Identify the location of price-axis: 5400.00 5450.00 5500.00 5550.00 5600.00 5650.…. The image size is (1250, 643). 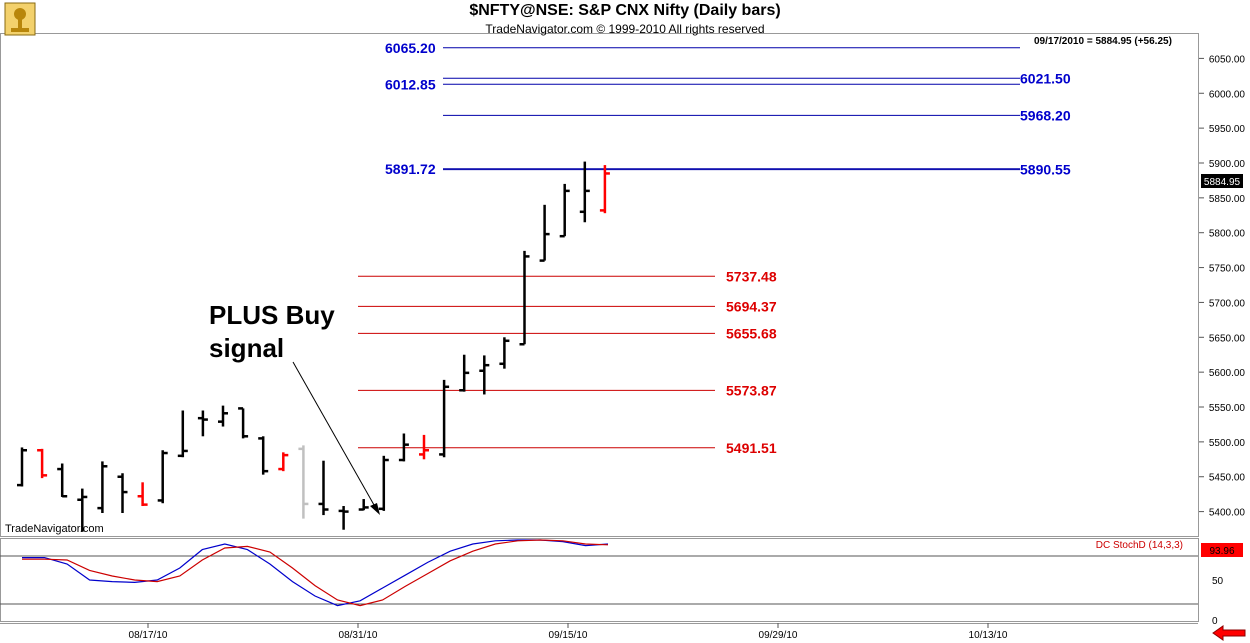
(1222, 286).